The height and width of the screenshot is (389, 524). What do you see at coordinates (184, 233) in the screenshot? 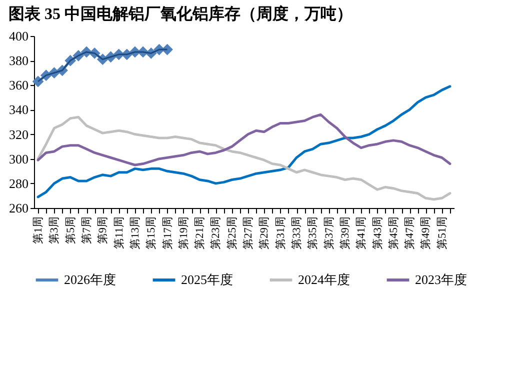
I see `x-tick-label: 第19周` at bounding box center [184, 233].